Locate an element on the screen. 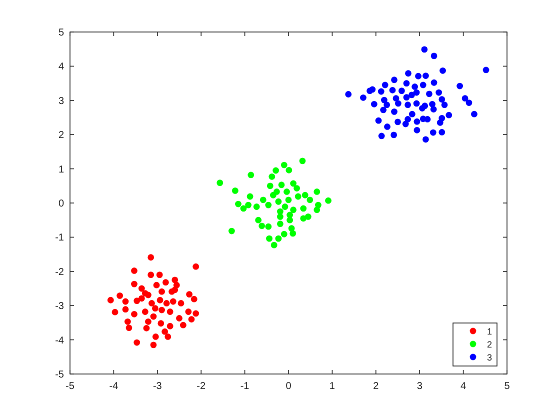 This screenshot has height=420, width=560. x-tick-label: -2 is located at coordinates (201, 386).